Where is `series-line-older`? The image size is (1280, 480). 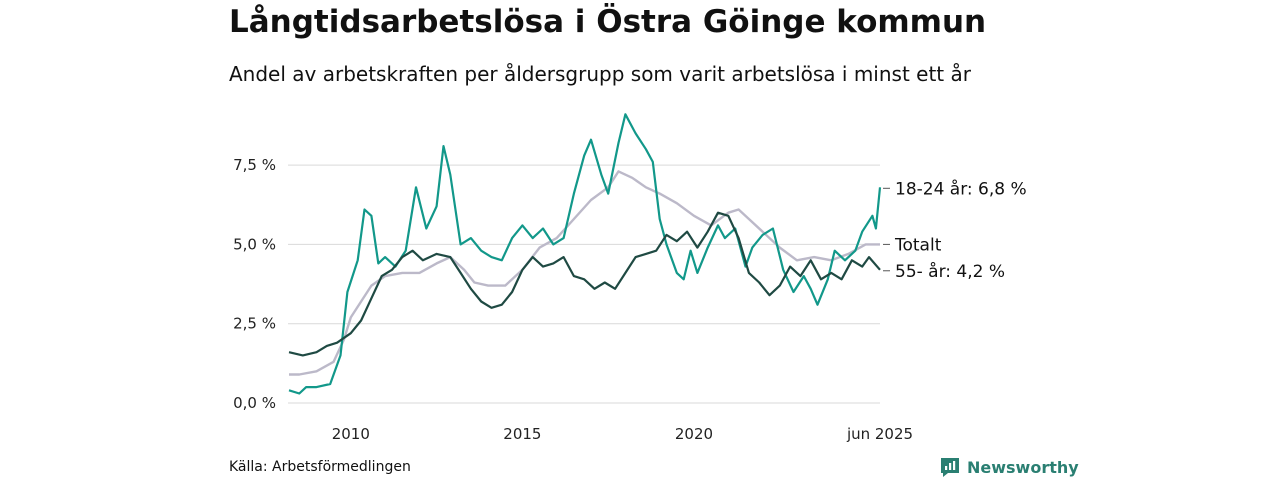
series-line-older is located at coordinates (584, 284).